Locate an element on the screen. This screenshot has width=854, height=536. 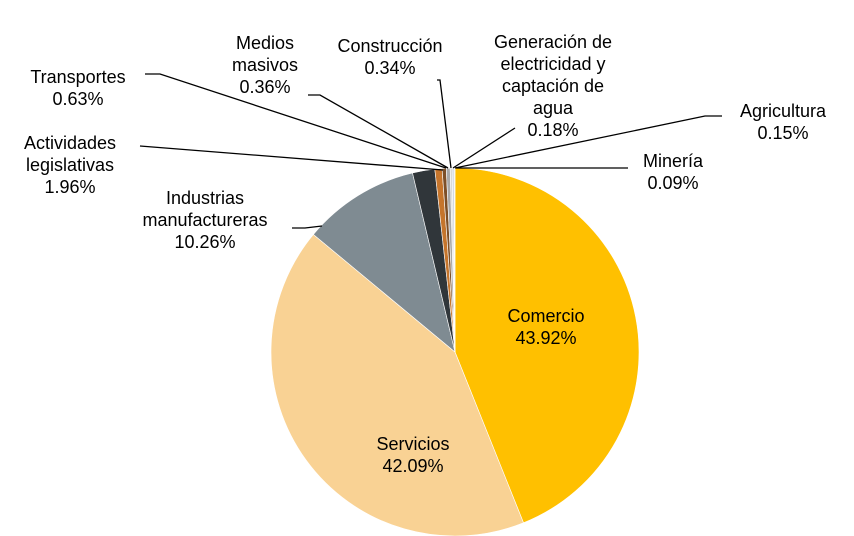
value-label: 42.09% is located at coordinates (413, 466).